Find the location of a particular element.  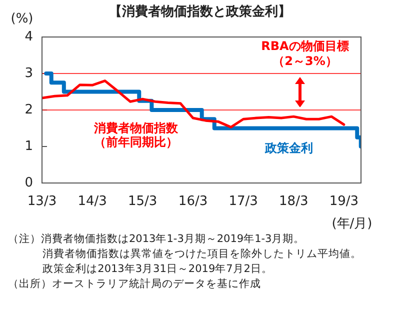

series-label: 消費者物価指数（前年同期比） is located at coordinates (136, 135).